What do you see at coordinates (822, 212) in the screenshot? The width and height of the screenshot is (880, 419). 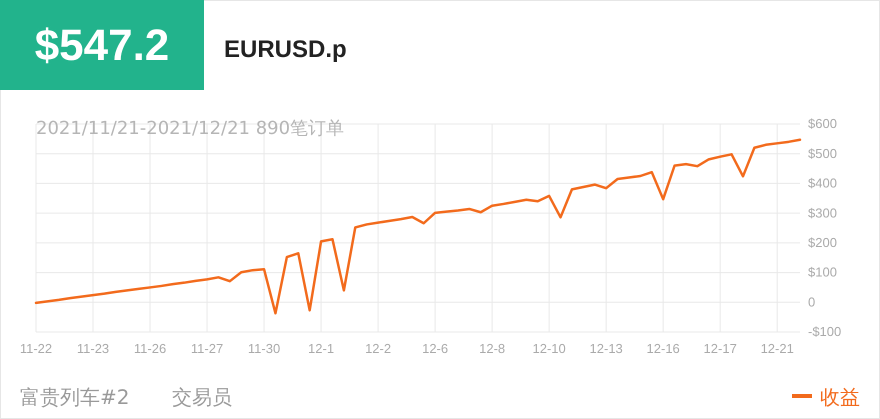 I see `y-tick-label: $300` at bounding box center [822, 212].